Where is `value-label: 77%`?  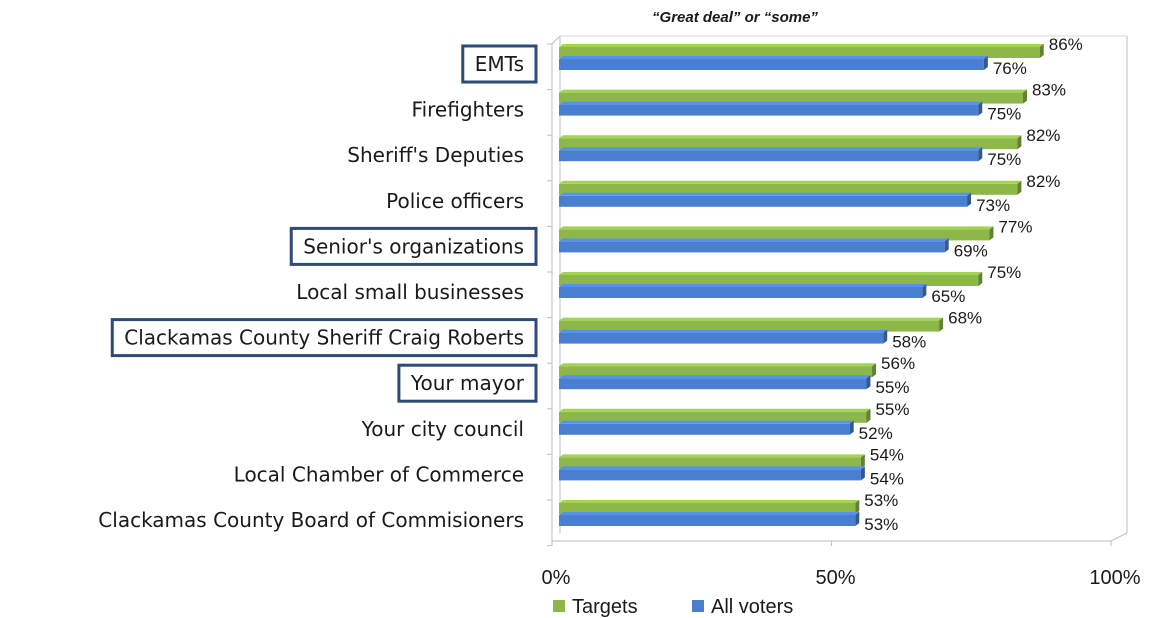 value-label: 77% is located at coordinates (1015, 226).